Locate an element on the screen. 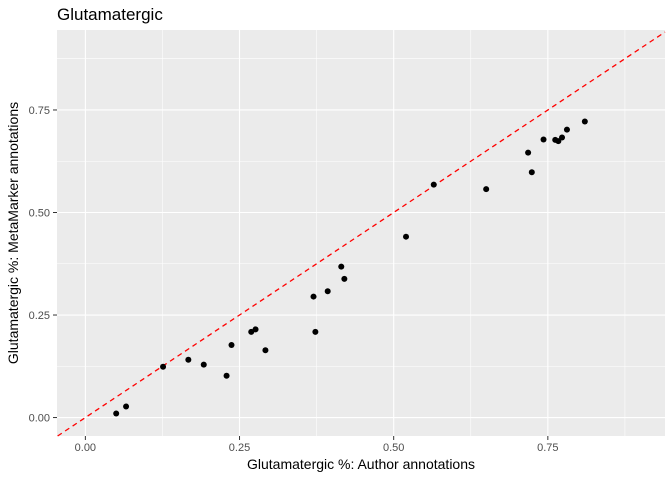 This screenshot has height=480, width=672. y-axis-title: Glutamatergic %: MetaMarker annotations is located at coordinates (13, 233).